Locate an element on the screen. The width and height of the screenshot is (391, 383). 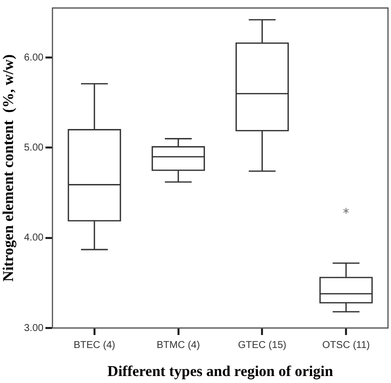
x-tick-label: BTEC (4) is located at coordinates (95, 345).